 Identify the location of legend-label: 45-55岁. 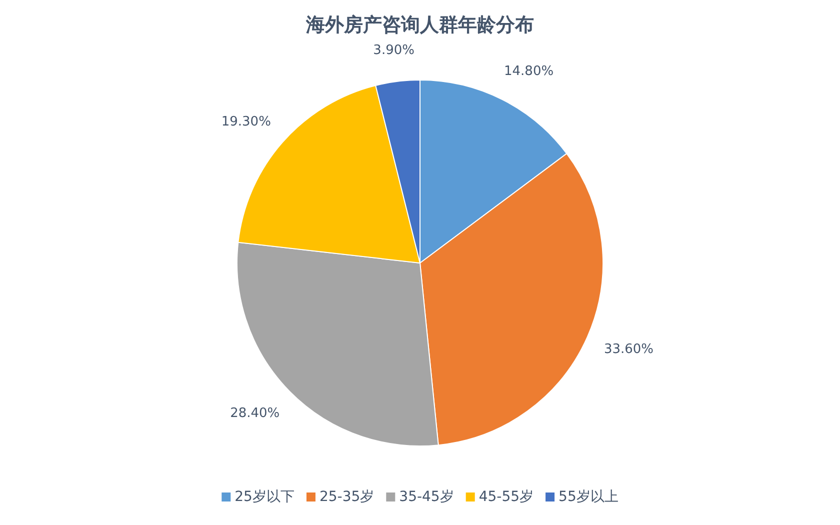
(506, 497).